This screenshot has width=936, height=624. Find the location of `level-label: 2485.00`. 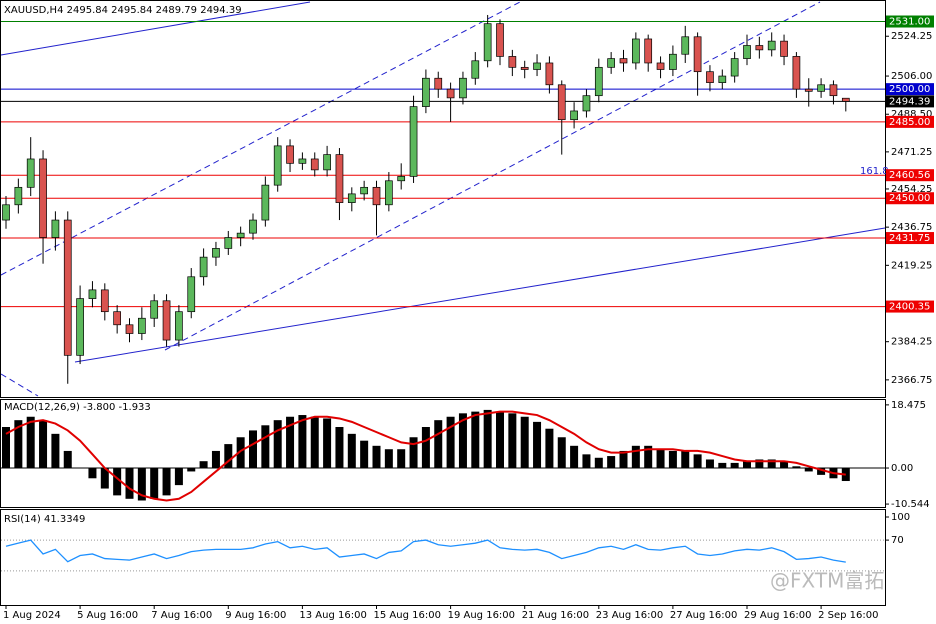

level-label: 2485.00 is located at coordinates (909, 122).